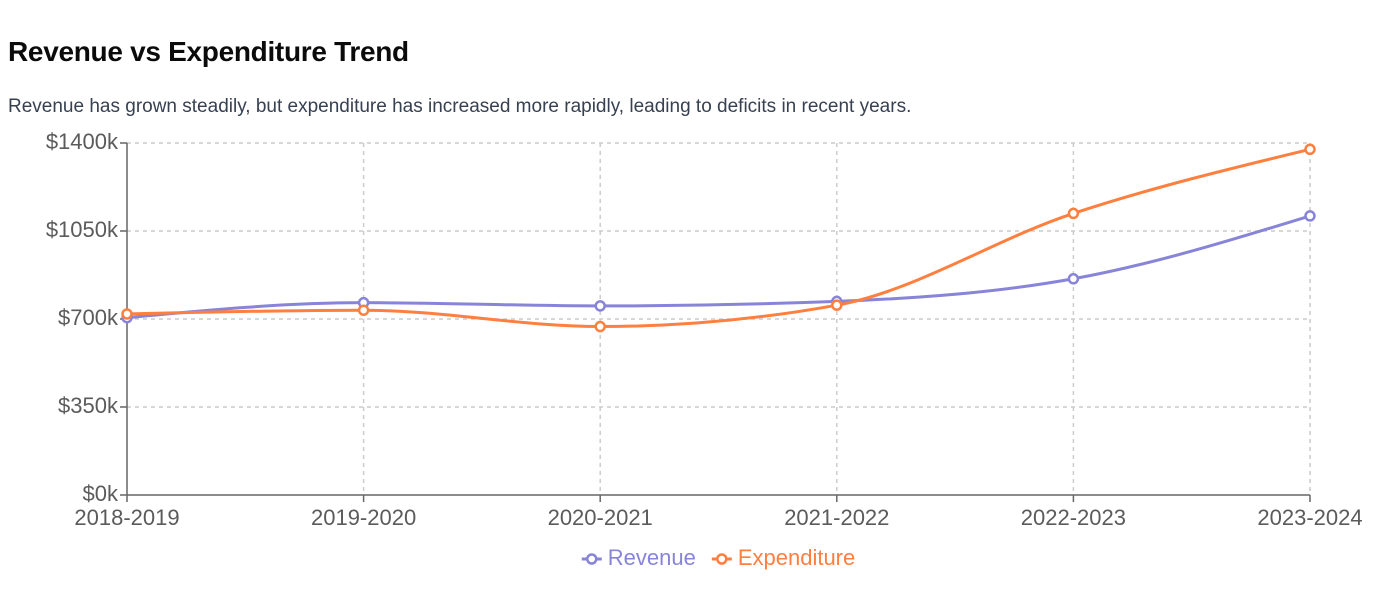  I want to click on y-tick-label: $700k, so click(88, 317).